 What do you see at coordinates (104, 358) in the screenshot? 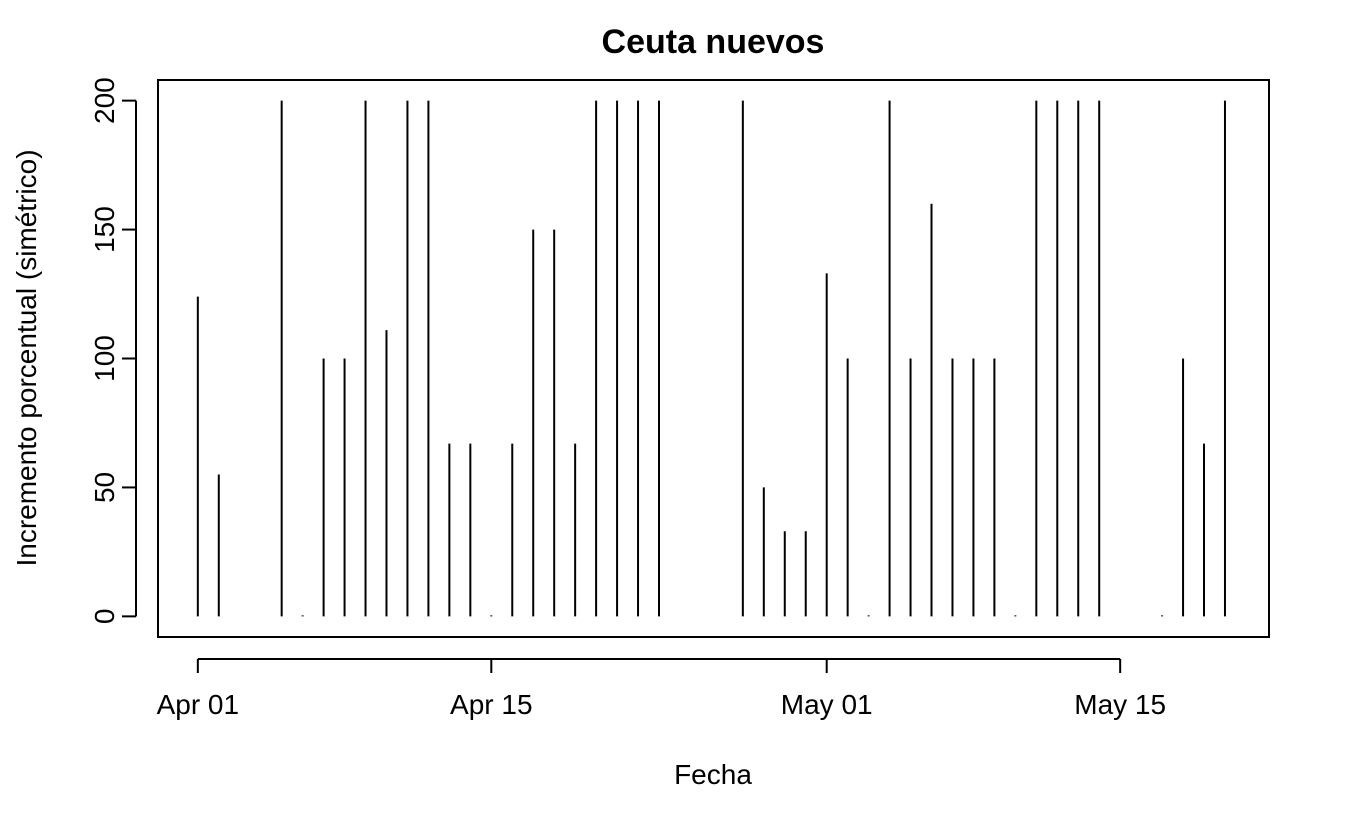
I see `y-tick-label: 100` at bounding box center [104, 358].